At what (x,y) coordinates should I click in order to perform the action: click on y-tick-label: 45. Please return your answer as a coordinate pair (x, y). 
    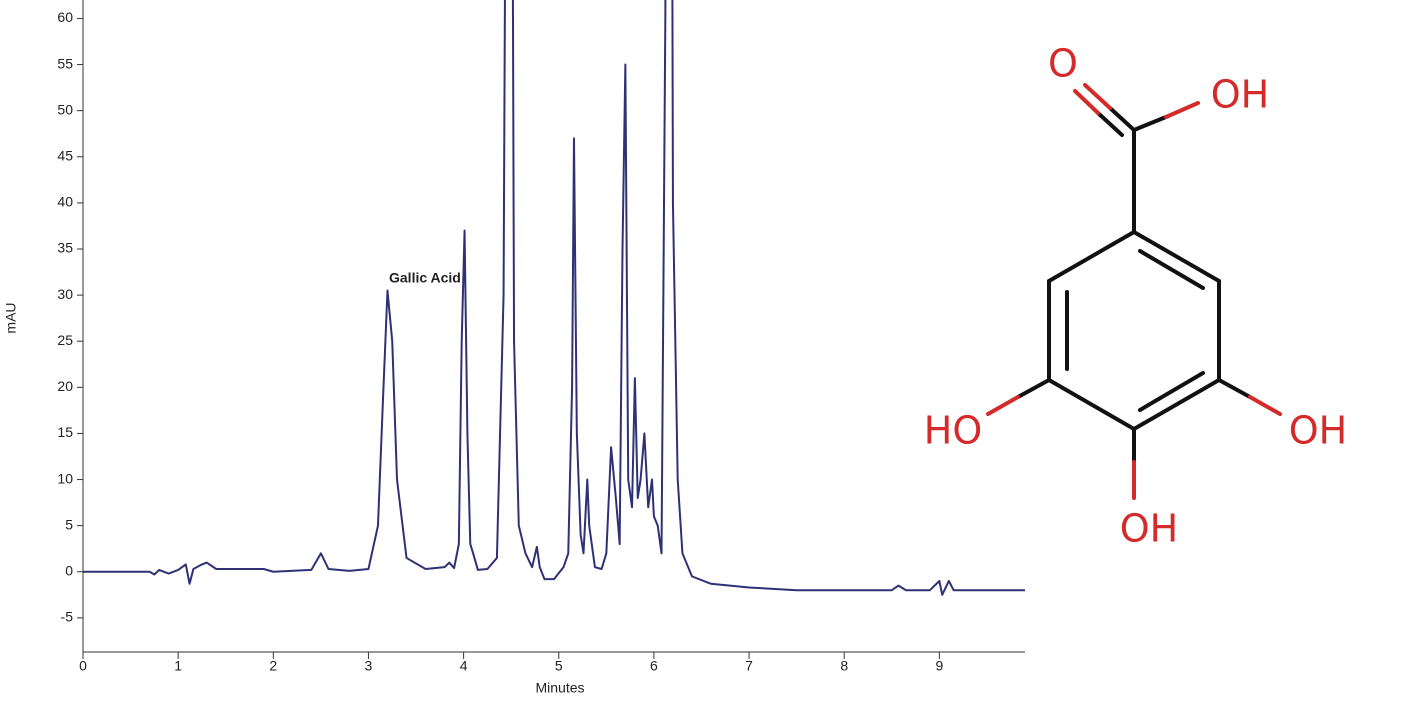
    Looking at the image, I should click on (65, 155).